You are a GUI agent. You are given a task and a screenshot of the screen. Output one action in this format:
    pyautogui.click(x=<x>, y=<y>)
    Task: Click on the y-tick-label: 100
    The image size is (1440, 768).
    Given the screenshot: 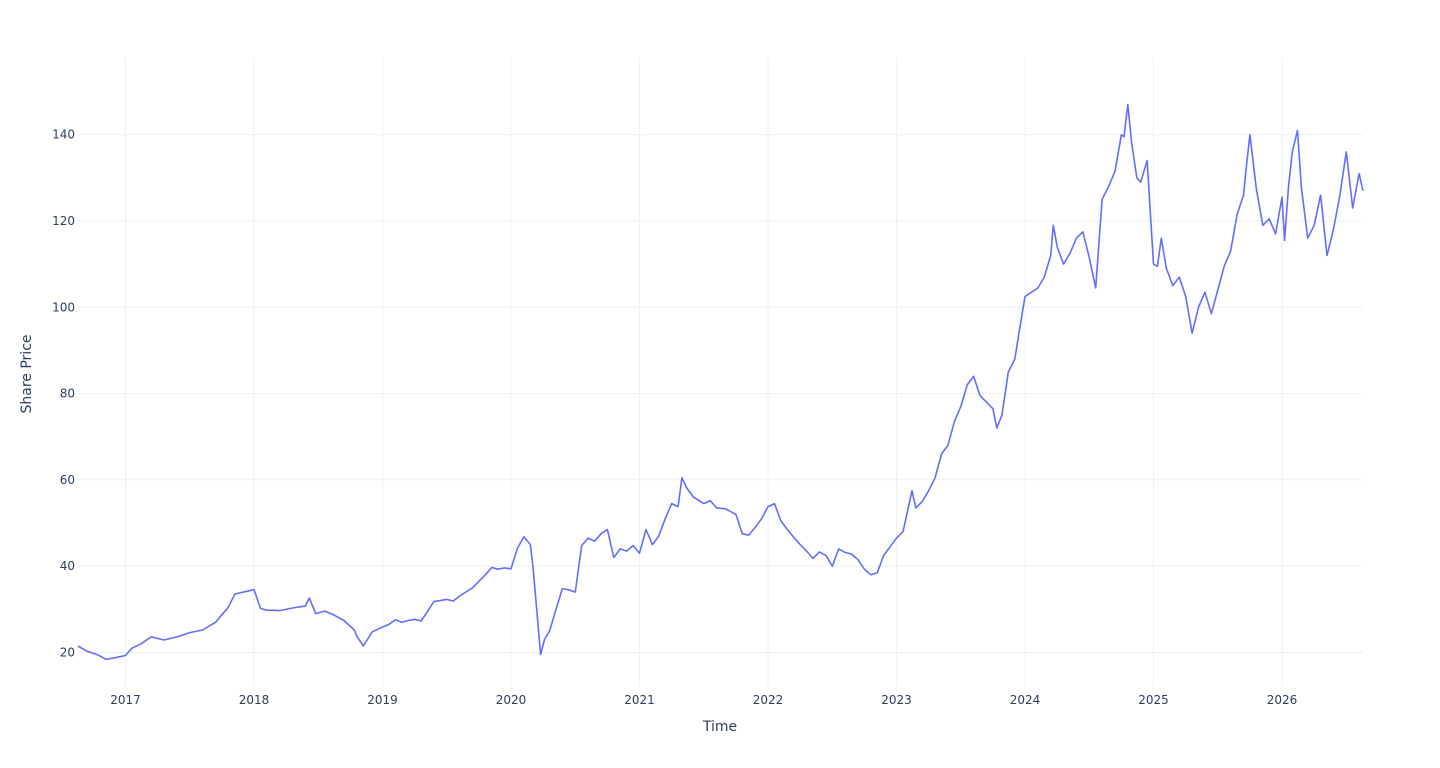 What is the action you would take?
    pyautogui.click(x=63, y=307)
    